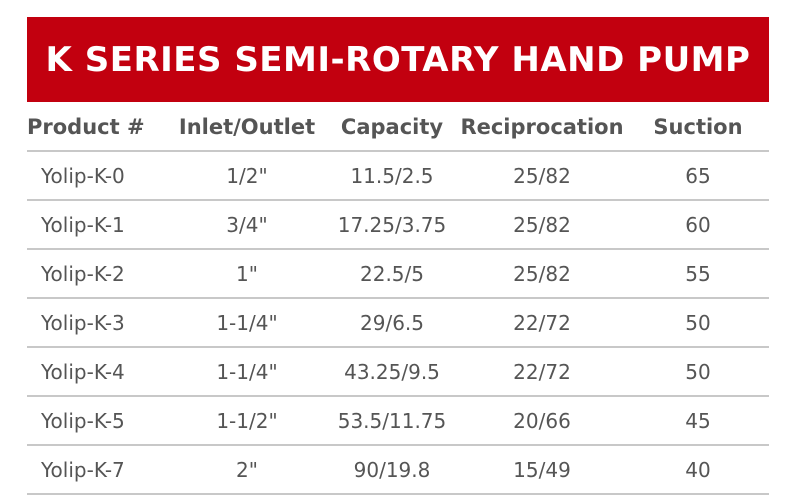 The image size is (800, 500). What do you see at coordinates (97, 175) in the screenshot?
I see `table-cell: Yolip-K-0` at bounding box center [97, 175].